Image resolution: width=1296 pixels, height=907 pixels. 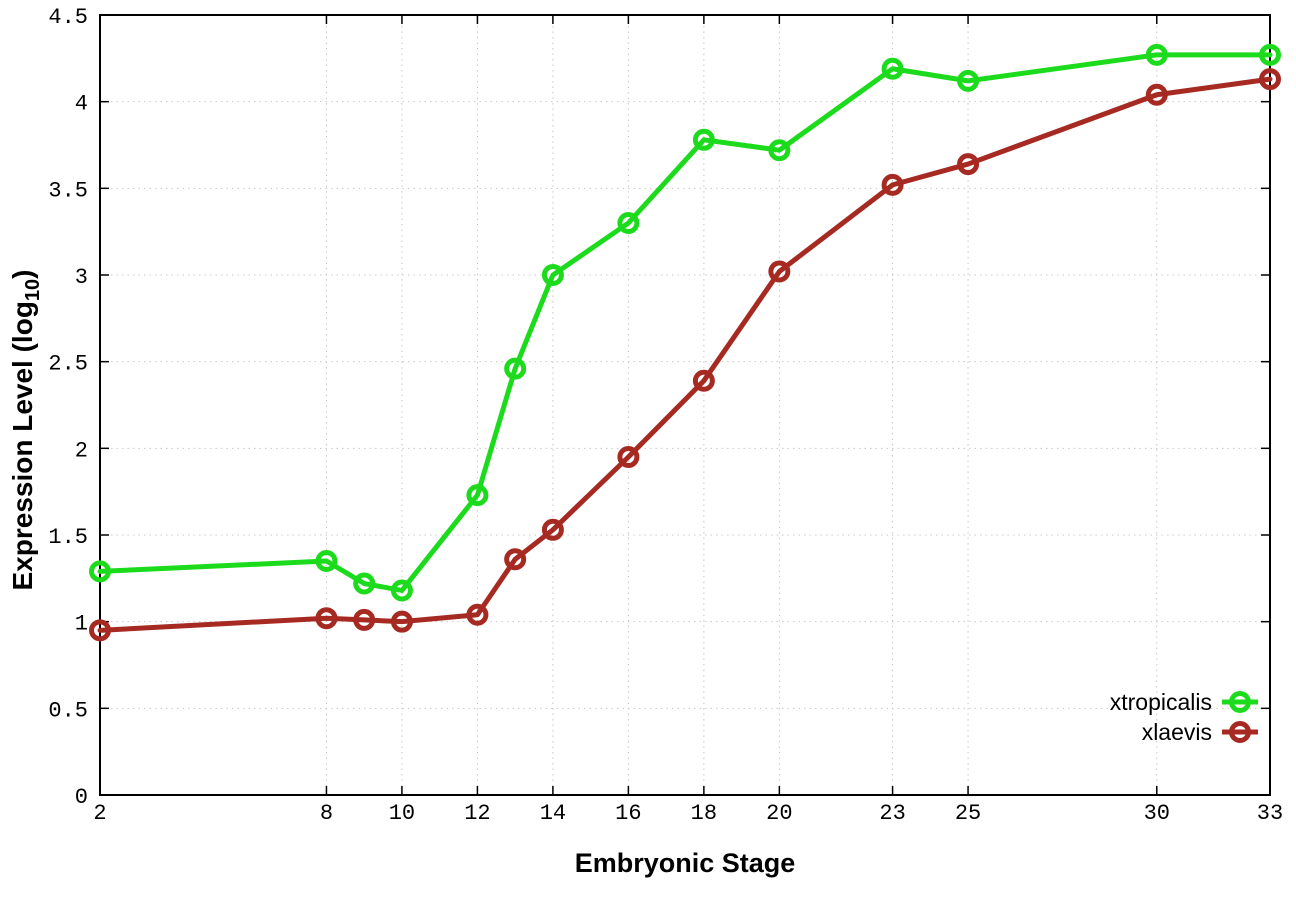 I want to click on x-tick-label: 8, so click(x=326, y=813).